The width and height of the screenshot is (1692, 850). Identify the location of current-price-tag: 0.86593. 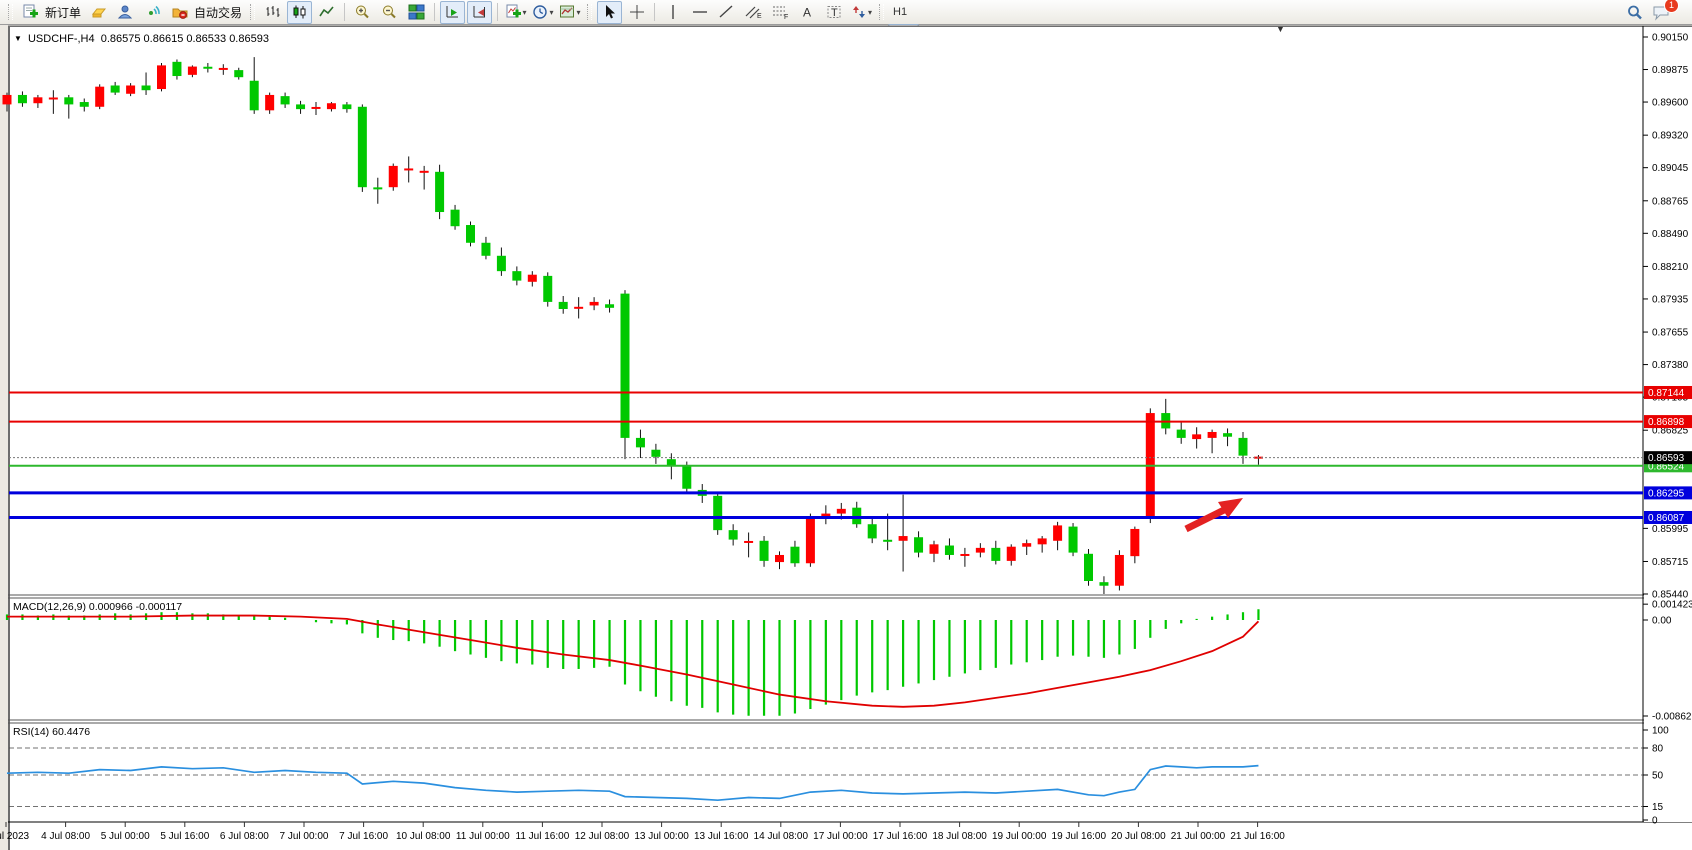
(1666, 458).